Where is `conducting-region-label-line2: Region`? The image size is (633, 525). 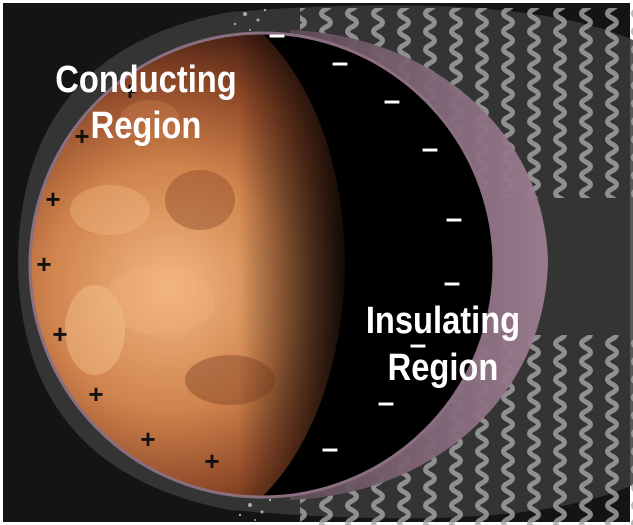 conducting-region-label-line2: Region is located at coordinates (146, 125).